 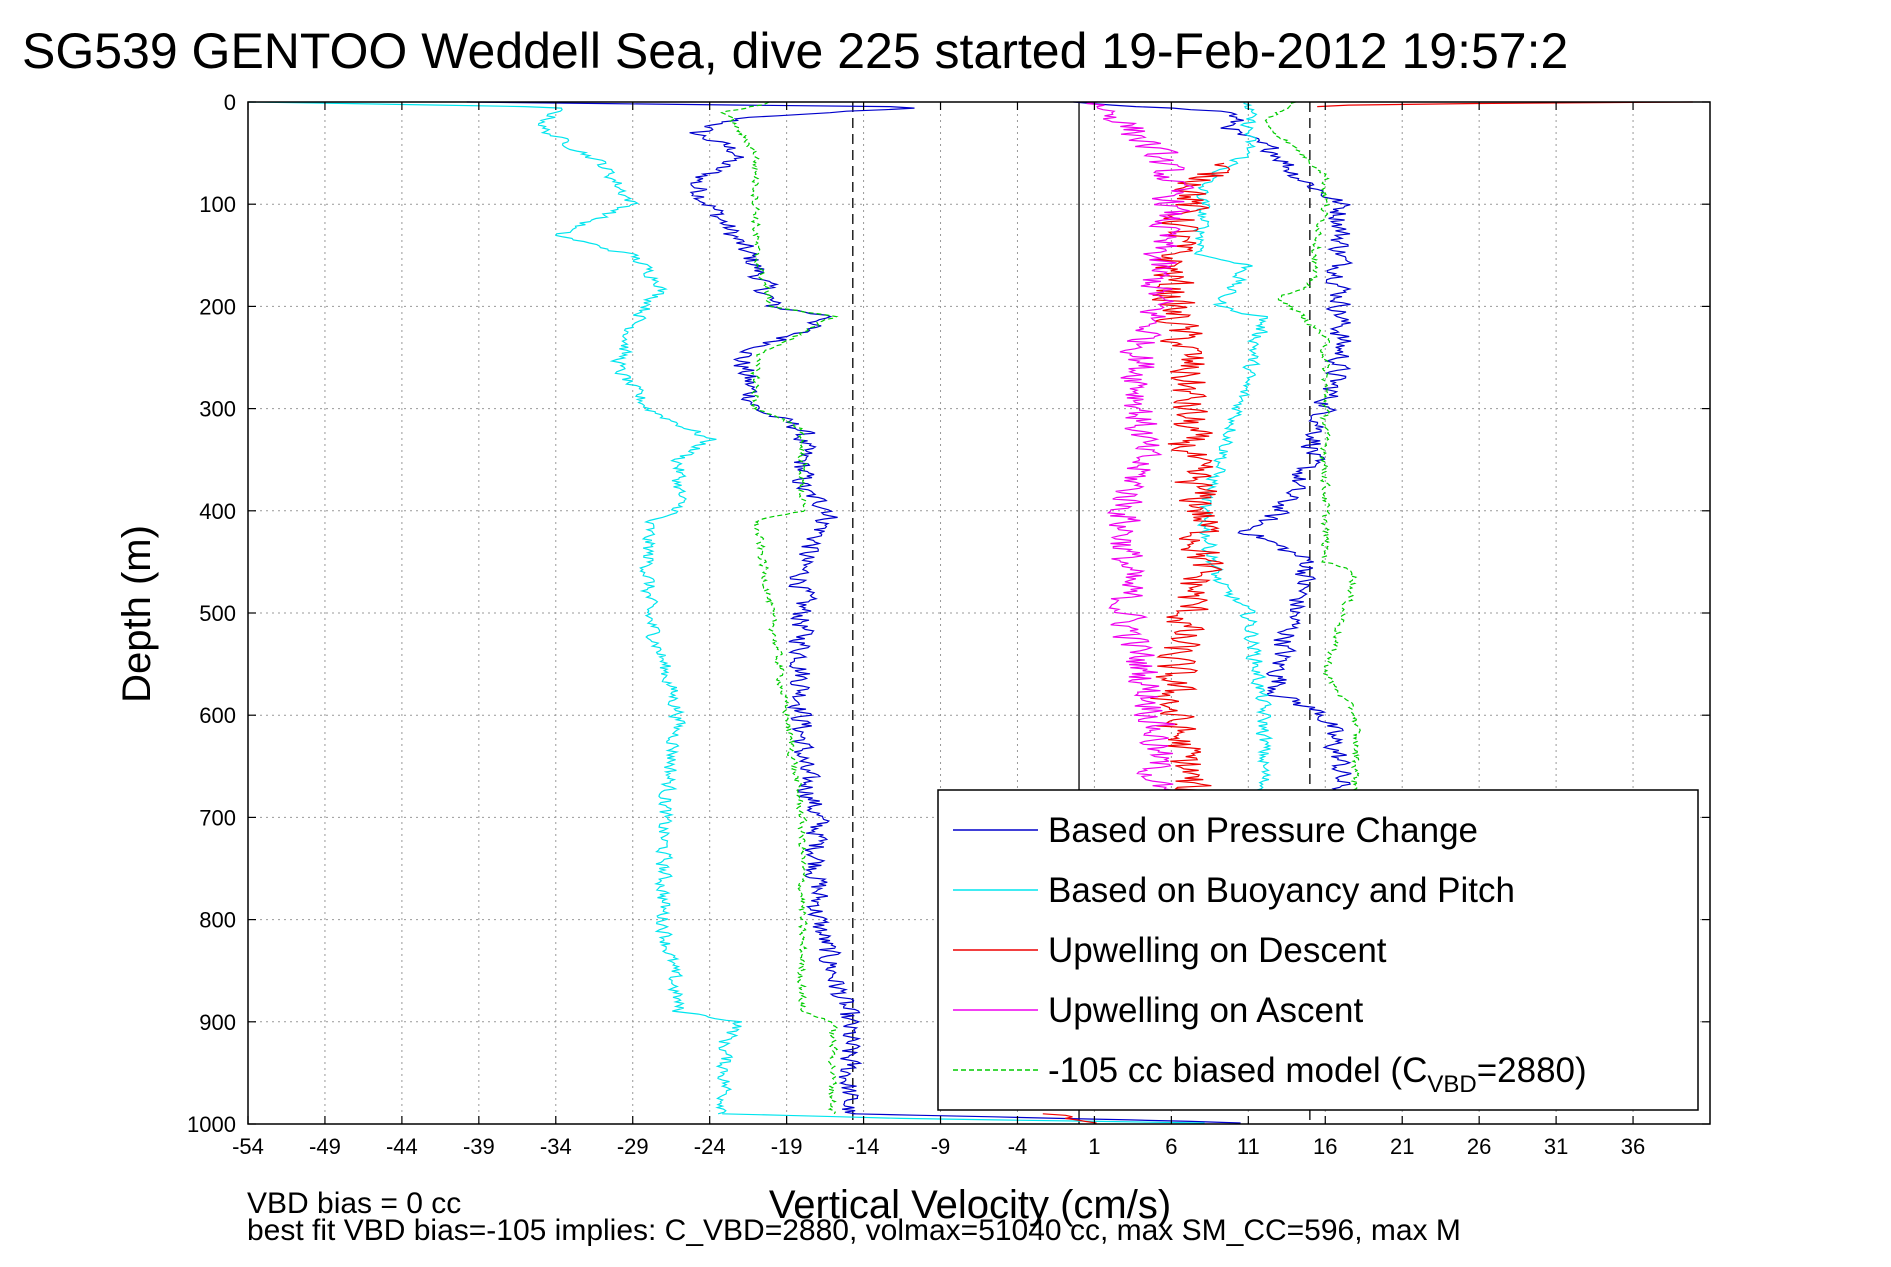 I want to click on x-tick-label: 31, so click(x=1556, y=1146).